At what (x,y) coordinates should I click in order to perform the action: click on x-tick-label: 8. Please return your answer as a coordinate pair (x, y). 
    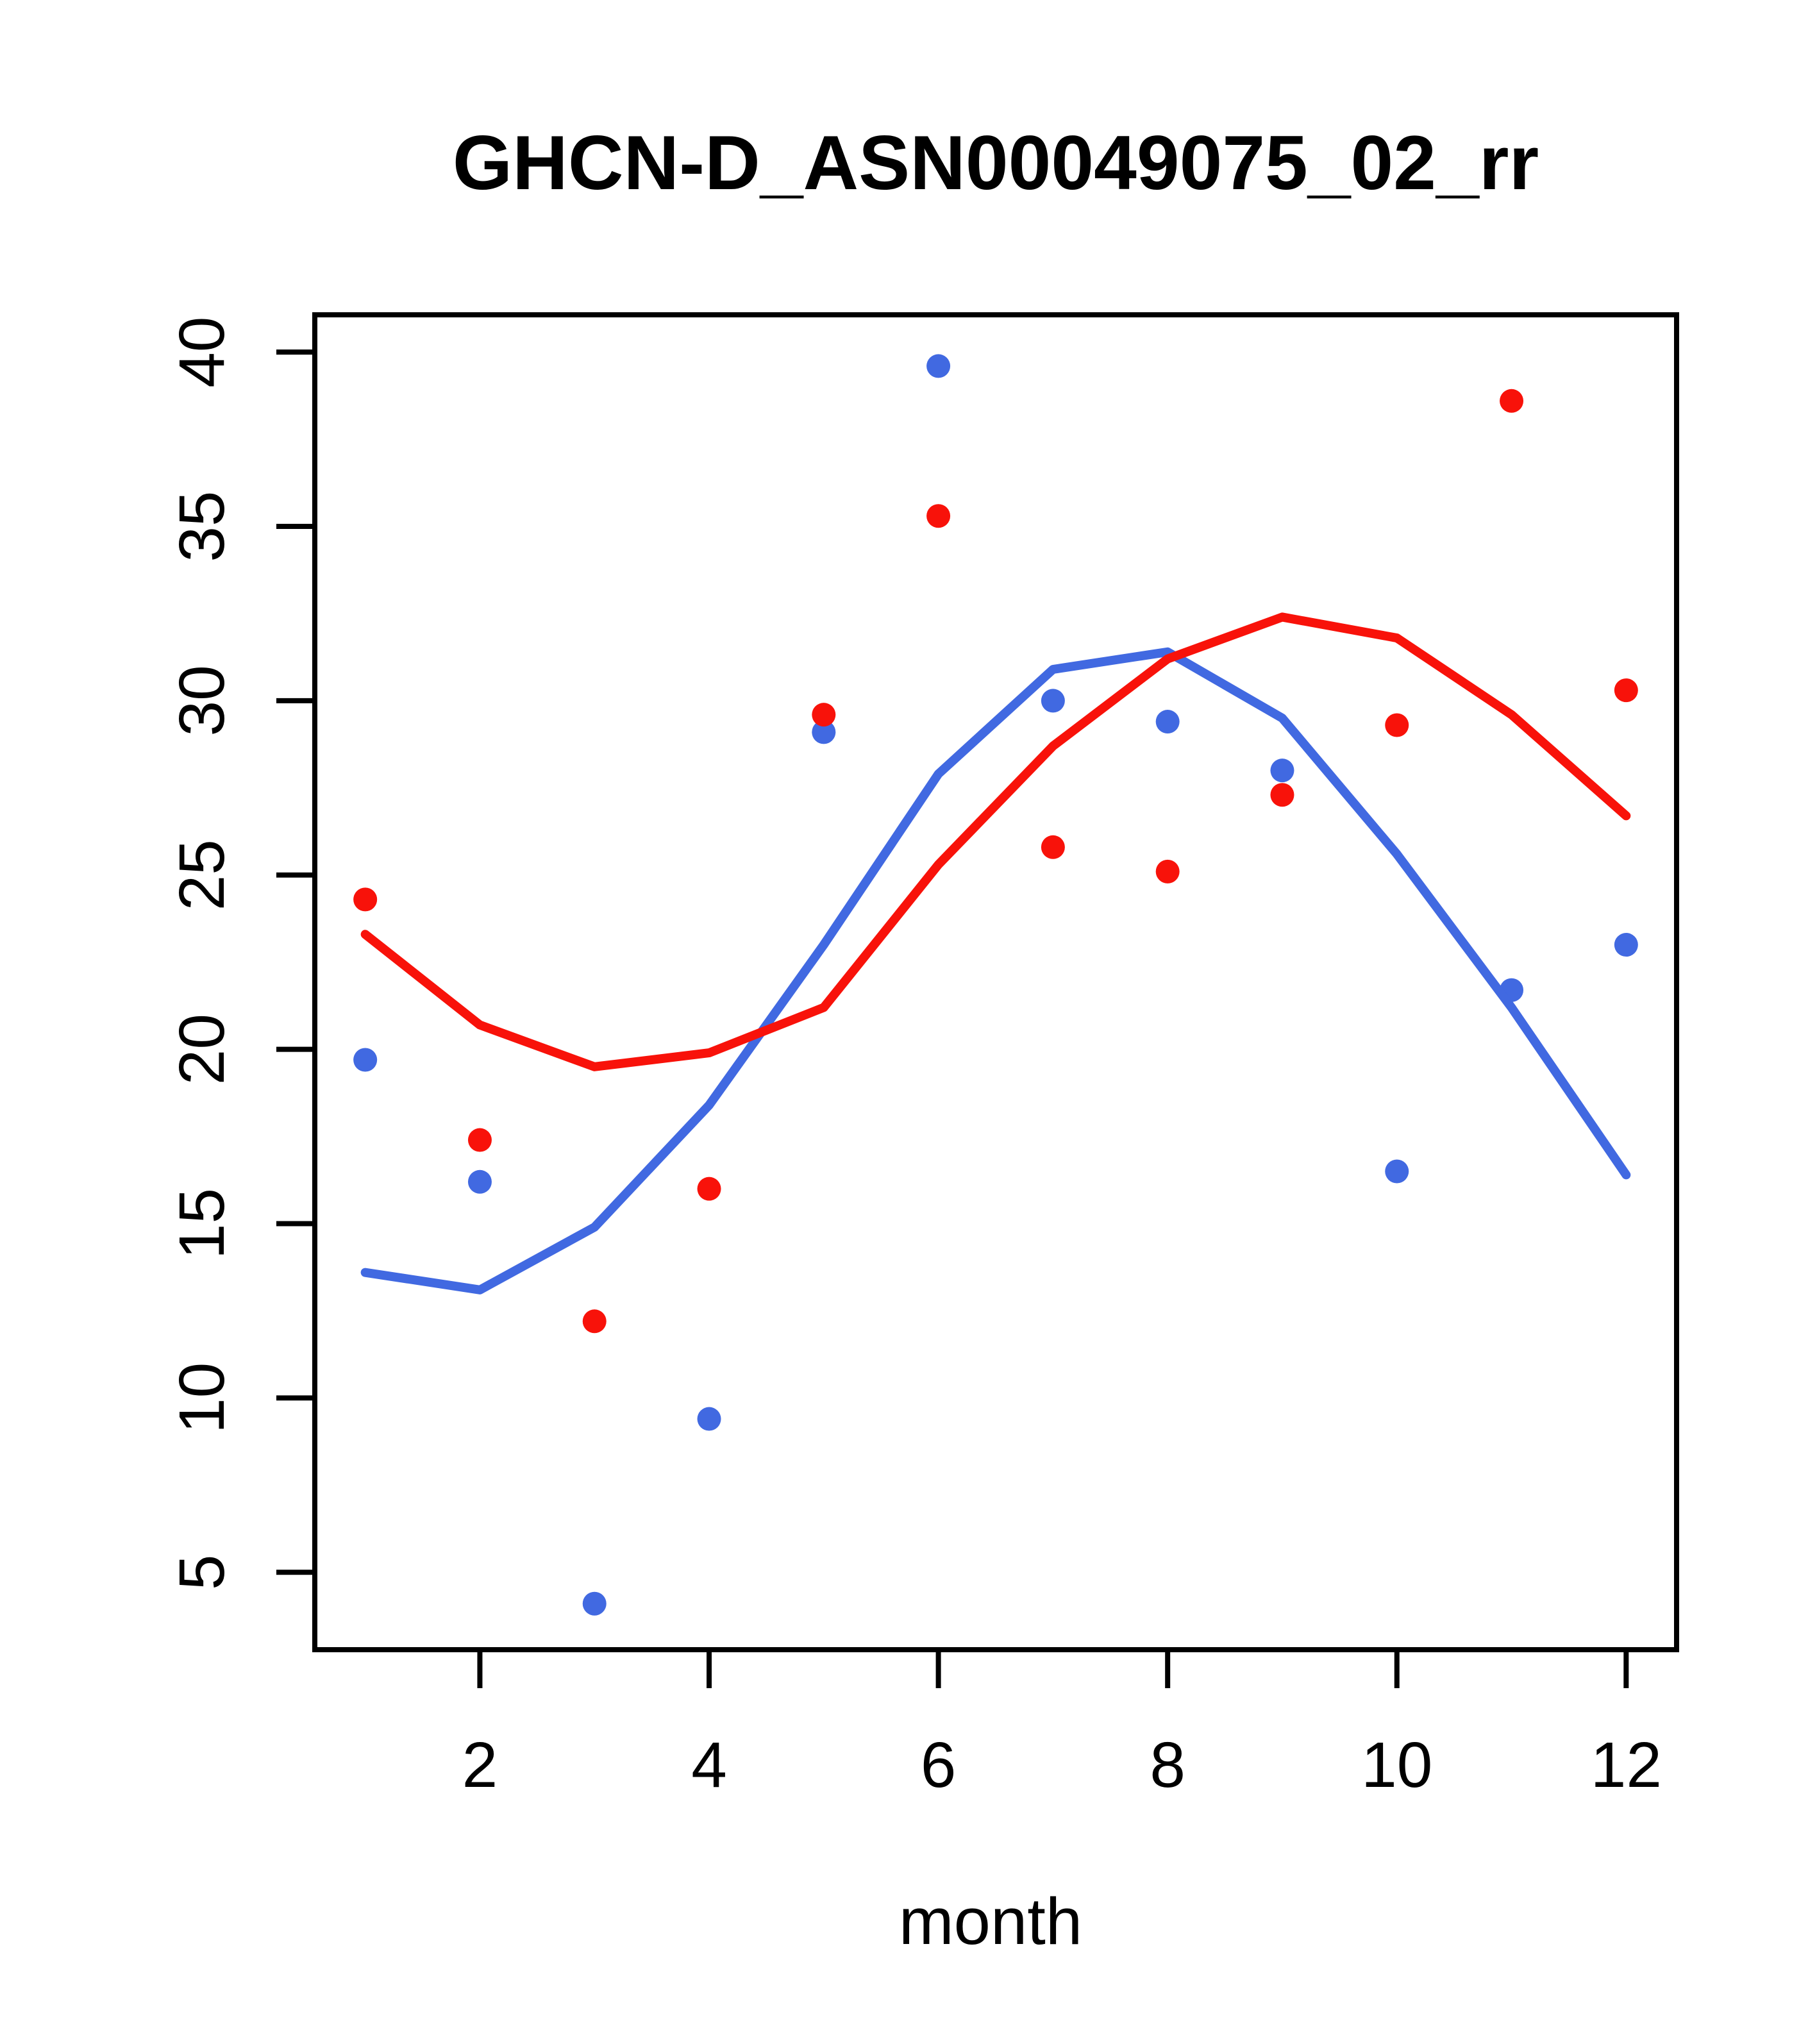
    Looking at the image, I should click on (1167, 1765).